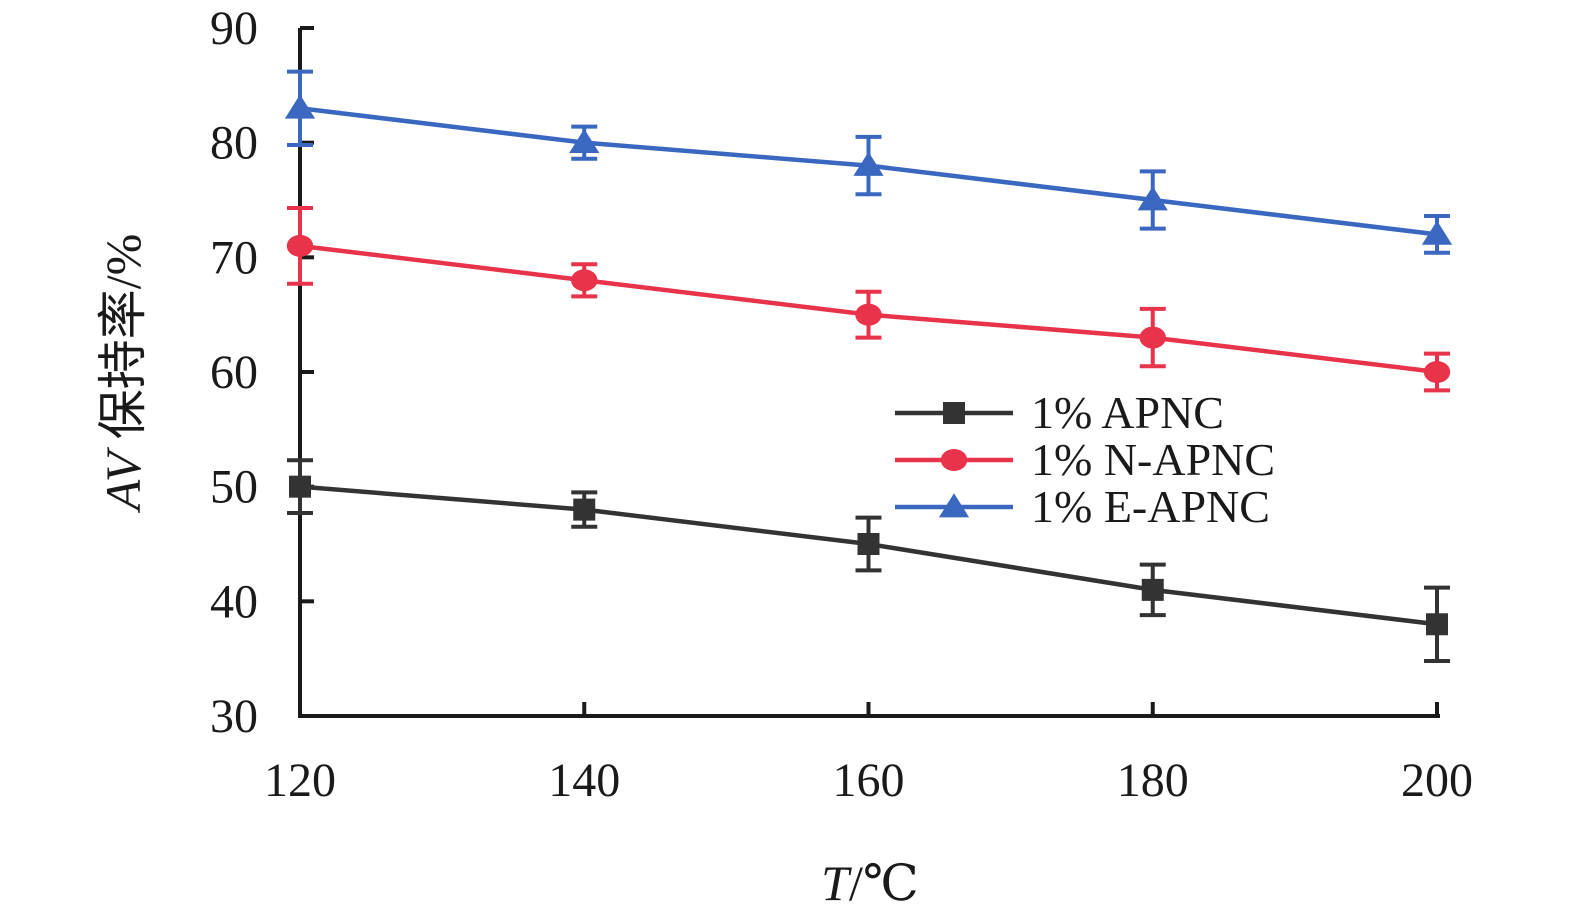  What do you see at coordinates (234, 143) in the screenshot?
I see `y-tick-label: 80` at bounding box center [234, 143].